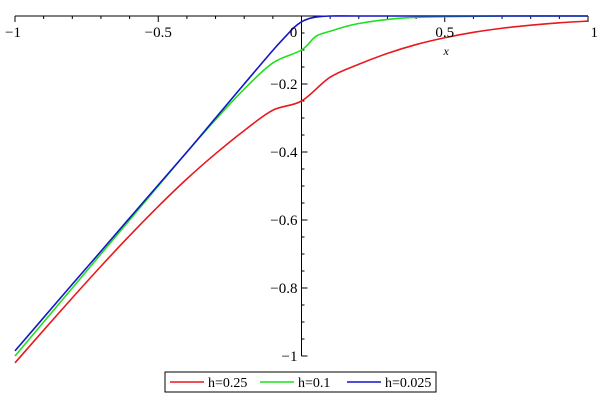 This screenshot has width=600, height=400. What do you see at coordinates (294, 33) in the screenshot?
I see `x-tick-label: 0` at bounding box center [294, 33].